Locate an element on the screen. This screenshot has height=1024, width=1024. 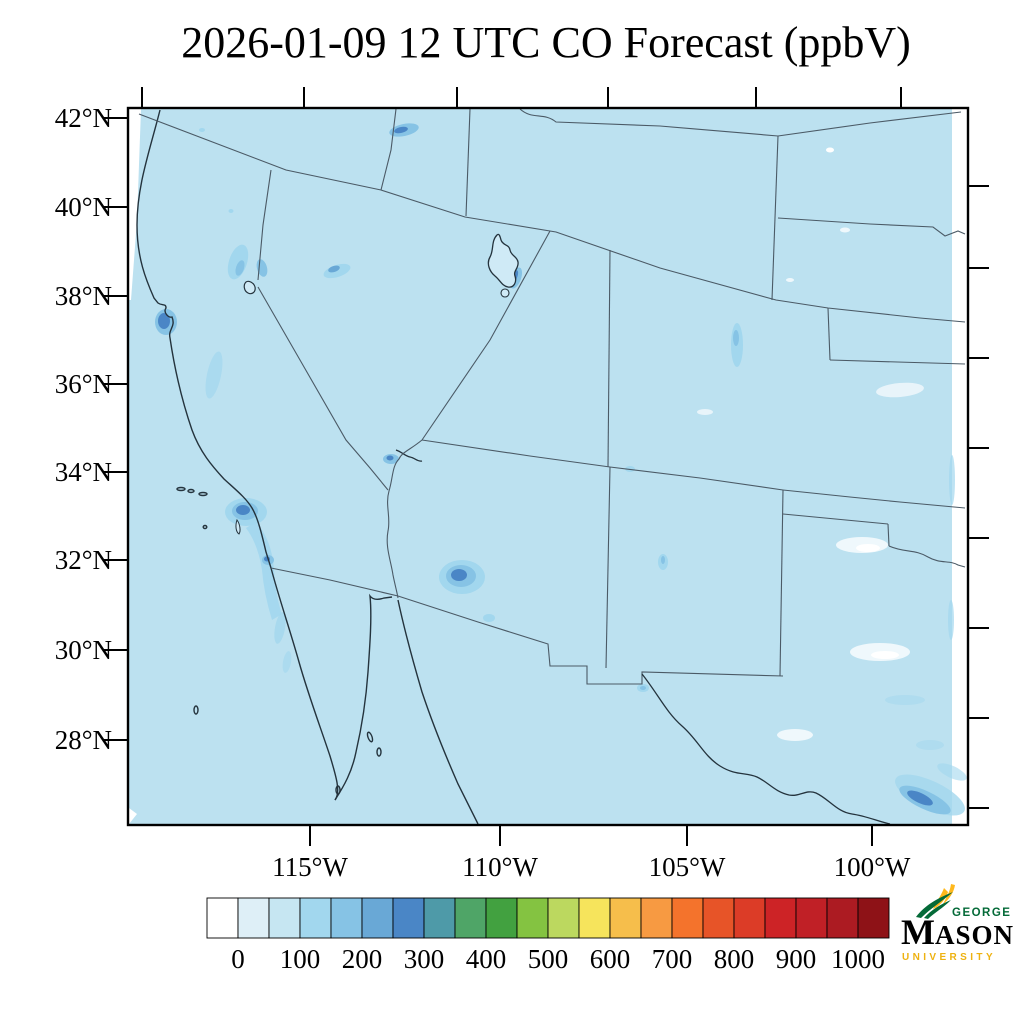
border-kansas-nebraska is located at coordinates (897, 362).